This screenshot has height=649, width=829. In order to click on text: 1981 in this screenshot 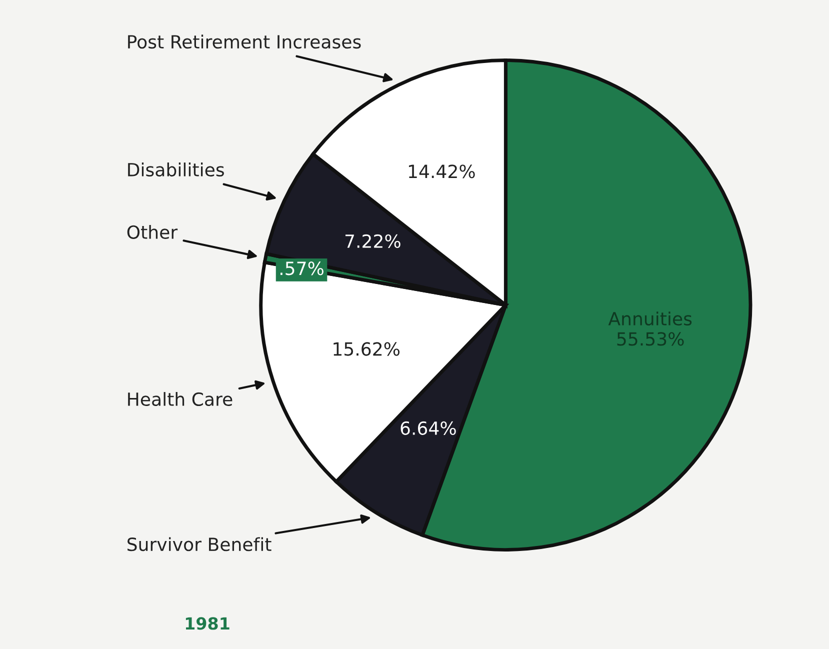, I will do `click(208, 623)`.